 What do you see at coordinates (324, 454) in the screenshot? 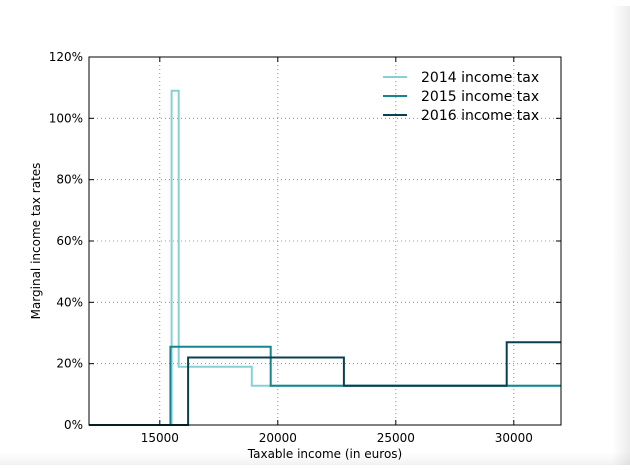
I see `x-axis-label: Taxable income (in euros)` at bounding box center [324, 454].